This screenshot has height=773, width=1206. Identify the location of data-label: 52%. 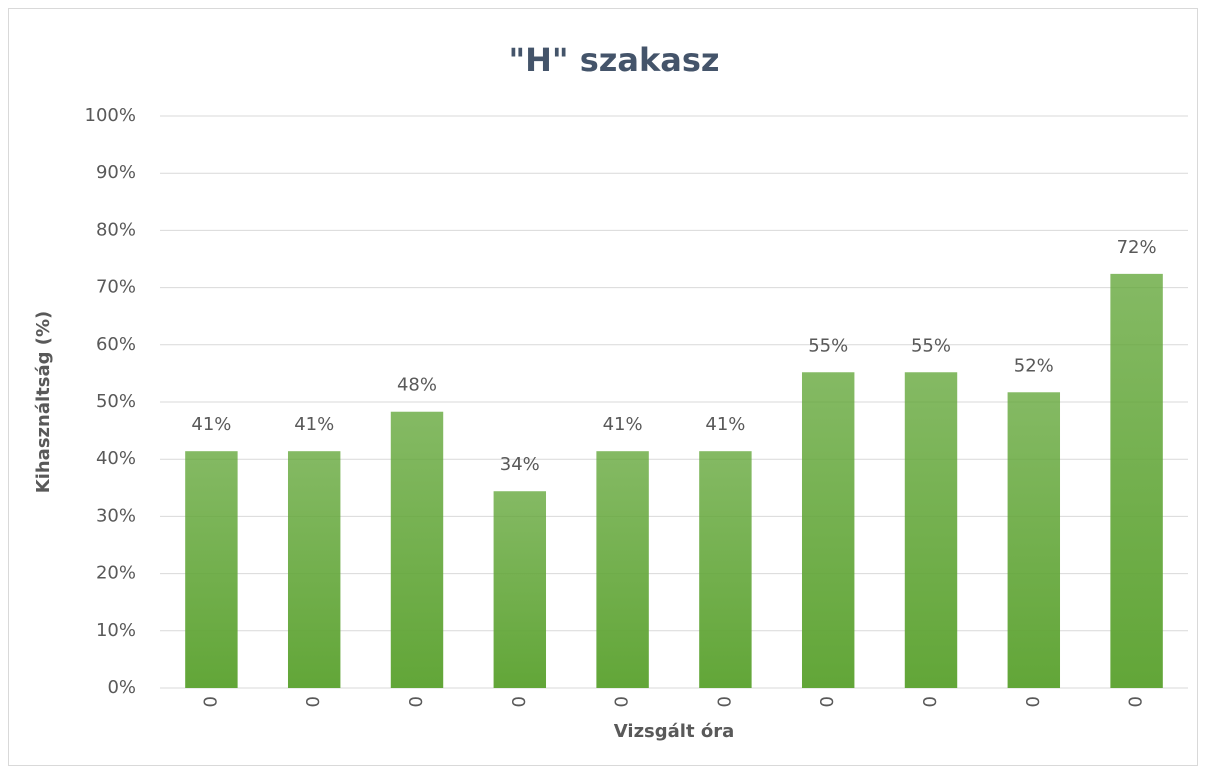
(1034, 365).